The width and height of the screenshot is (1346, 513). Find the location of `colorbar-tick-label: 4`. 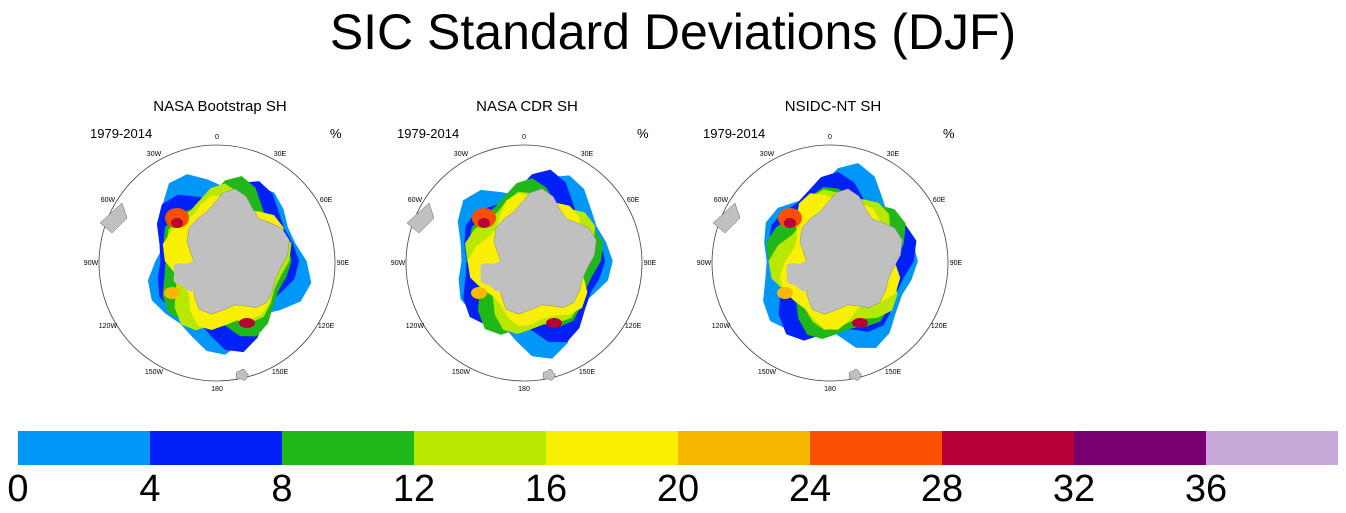

colorbar-tick-label: 4 is located at coordinates (150, 489).